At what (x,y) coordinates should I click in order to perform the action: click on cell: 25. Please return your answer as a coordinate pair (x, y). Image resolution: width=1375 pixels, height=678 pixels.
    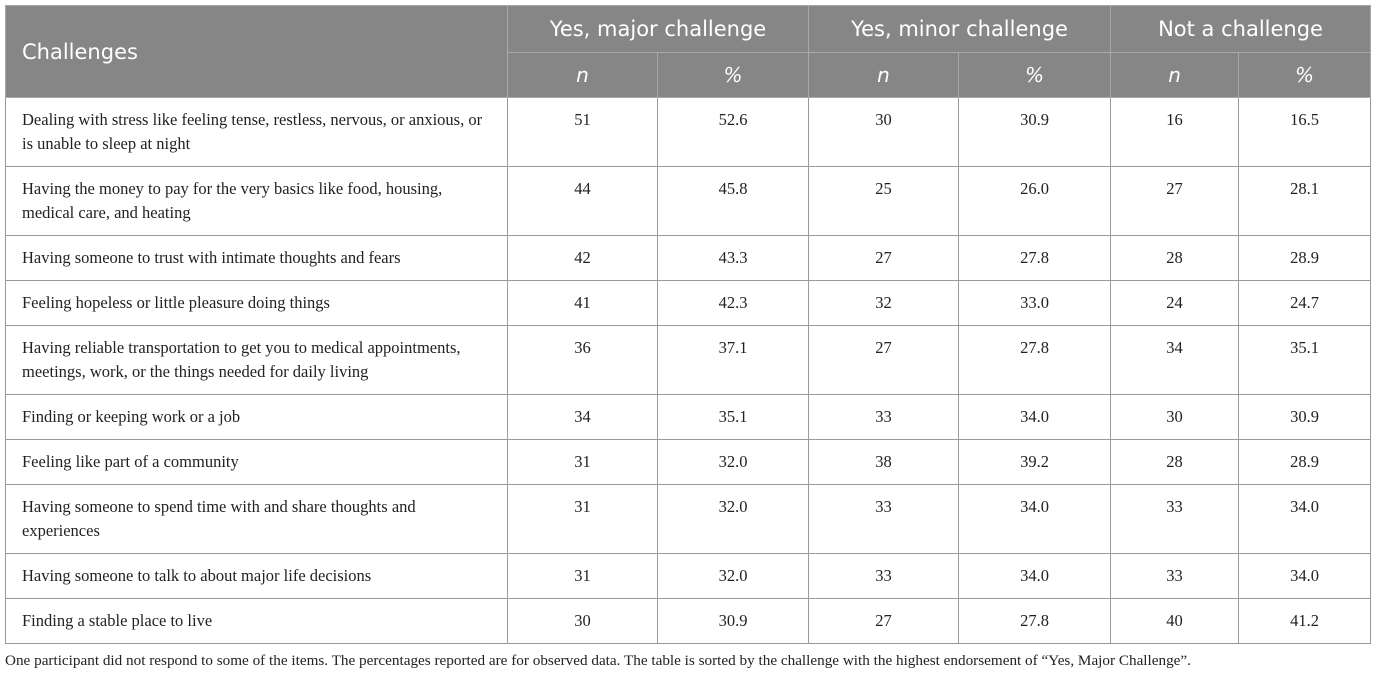
    Looking at the image, I should click on (884, 201).